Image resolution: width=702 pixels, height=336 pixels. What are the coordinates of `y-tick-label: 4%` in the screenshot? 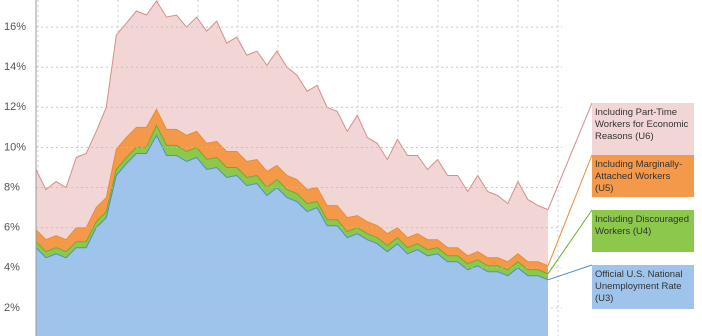 It's located at (12, 268).